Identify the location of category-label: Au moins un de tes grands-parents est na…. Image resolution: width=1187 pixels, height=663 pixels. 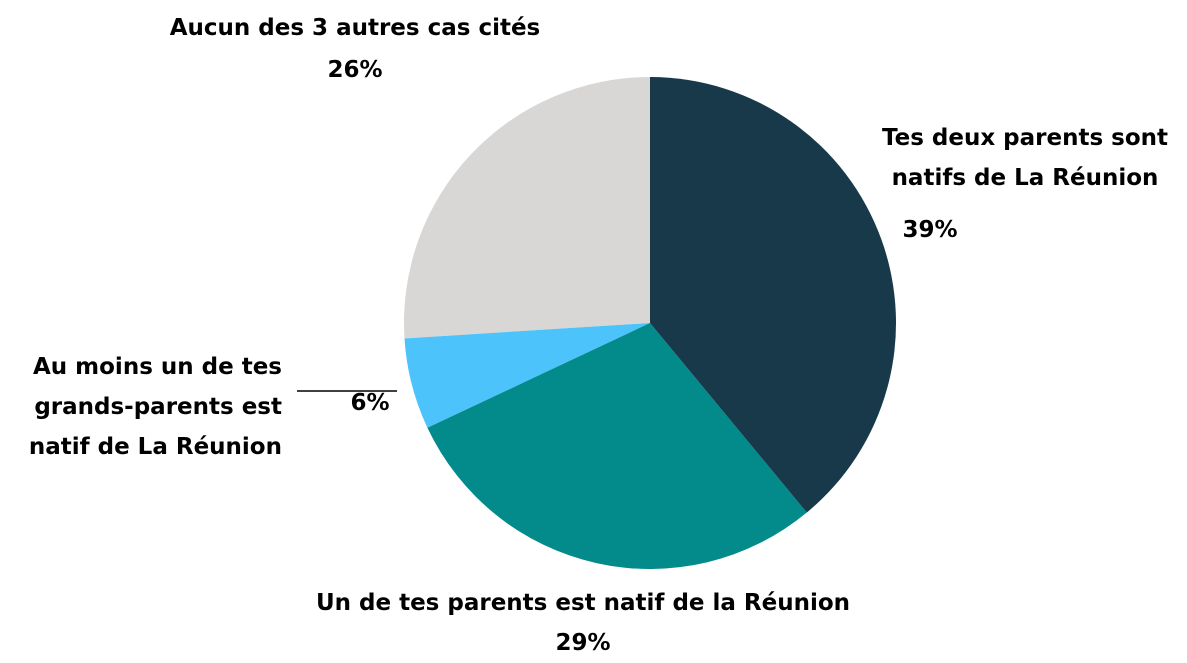
(155, 407).